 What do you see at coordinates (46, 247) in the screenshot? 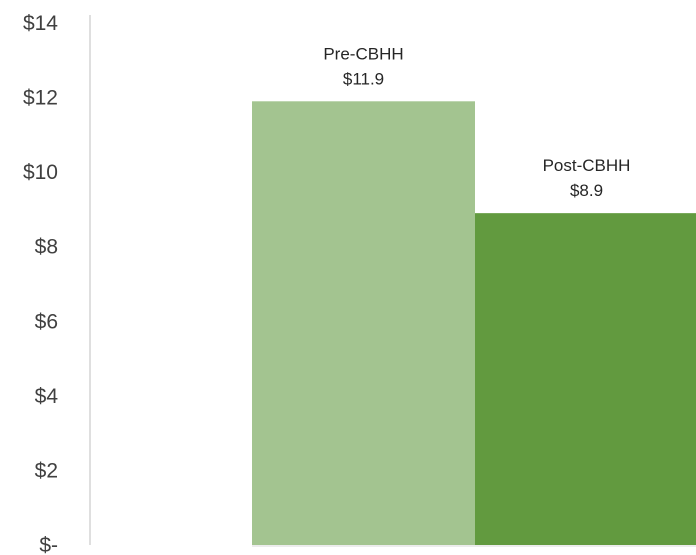
I see `y-tick-label: $8` at bounding box center [46, 247].